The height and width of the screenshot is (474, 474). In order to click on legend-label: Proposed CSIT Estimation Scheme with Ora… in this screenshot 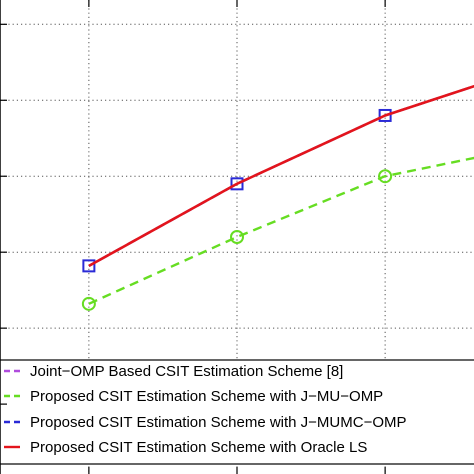, I will do `click(198, 447)`.